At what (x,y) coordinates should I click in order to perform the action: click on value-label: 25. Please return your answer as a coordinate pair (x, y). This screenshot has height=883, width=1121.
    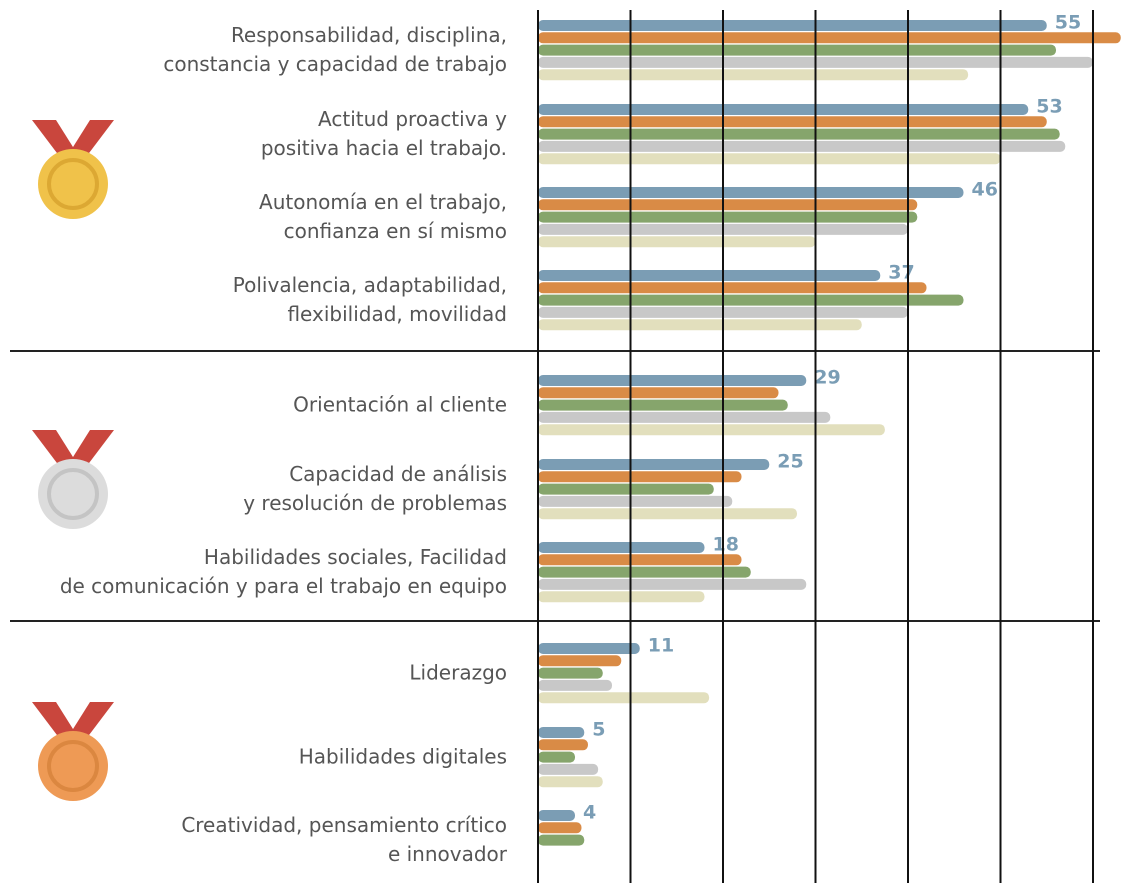
    Looking at the image, I should click on (790, 462).